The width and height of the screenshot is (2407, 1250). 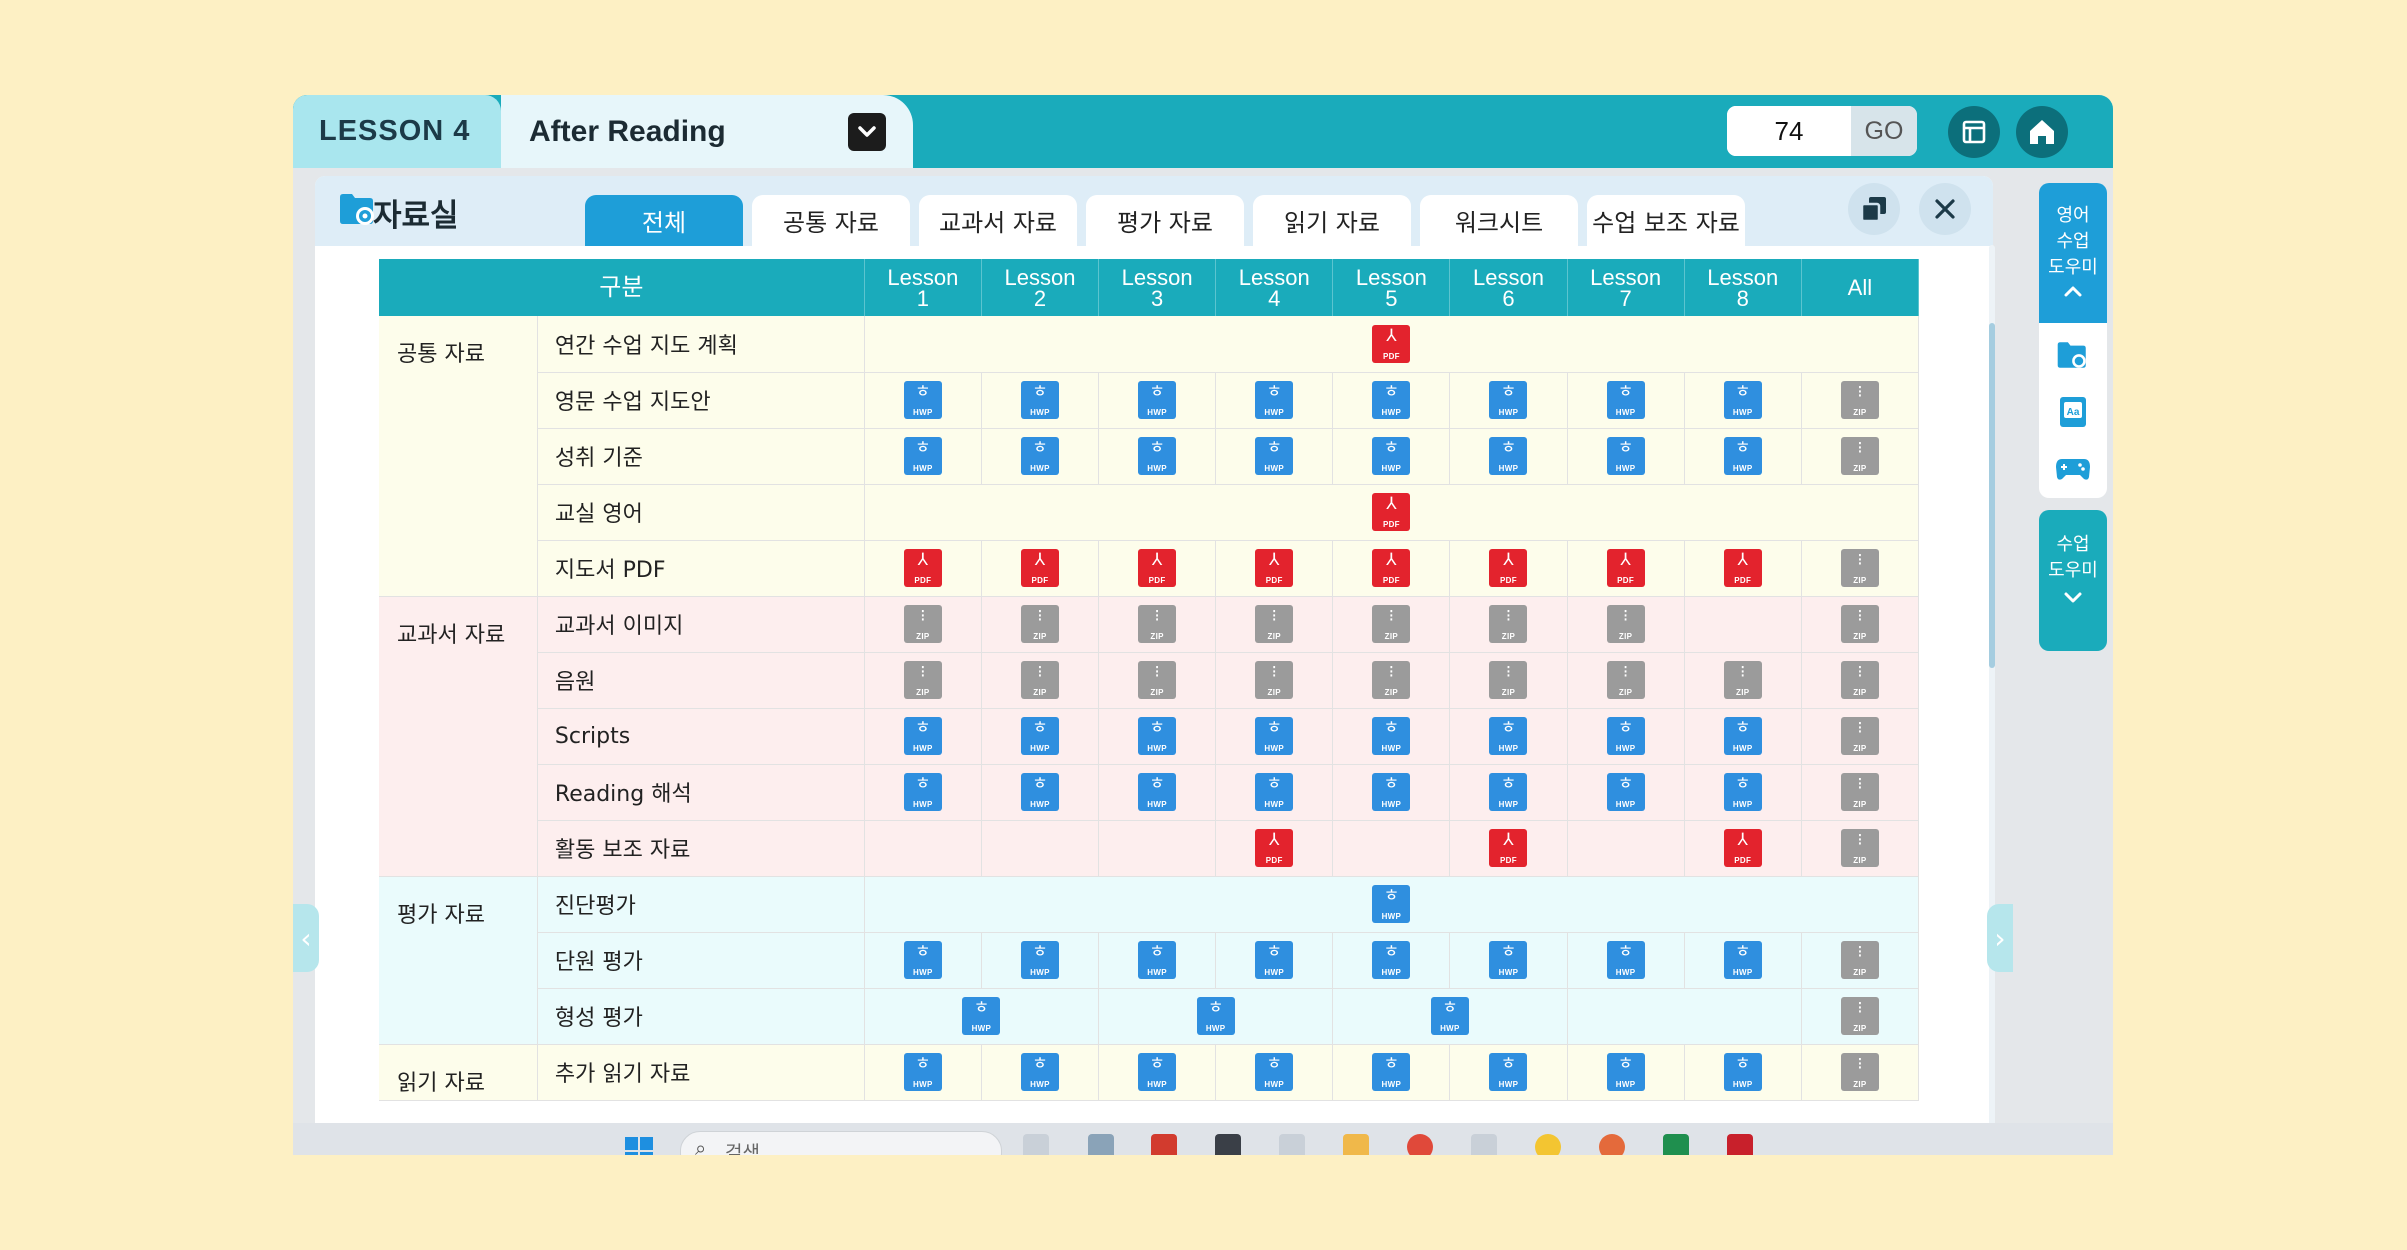 What do you see at coordinates (1945, 209) in the screenshot?
I see `close-button` at bounding box center [1945, 209].